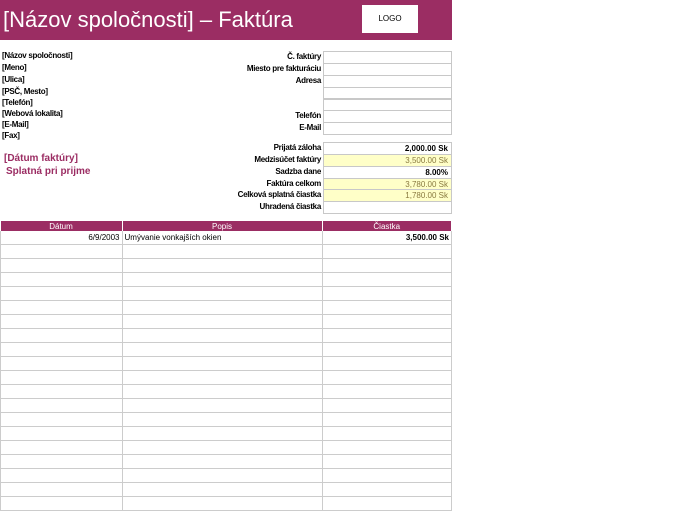 This screenshot has height=520, width=675. I want to click on billing-label: E-Mail, so click(310, 127).